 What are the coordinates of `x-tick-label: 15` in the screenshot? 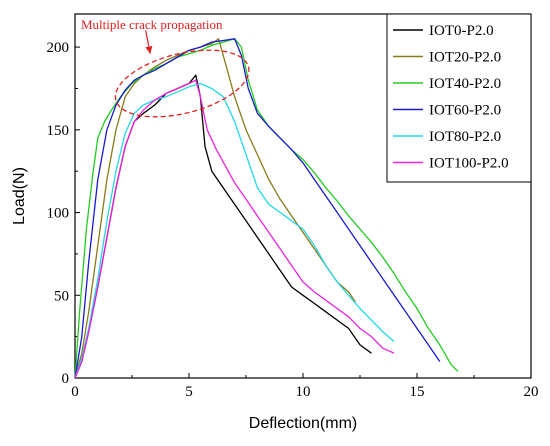 It's located at (417, 392).